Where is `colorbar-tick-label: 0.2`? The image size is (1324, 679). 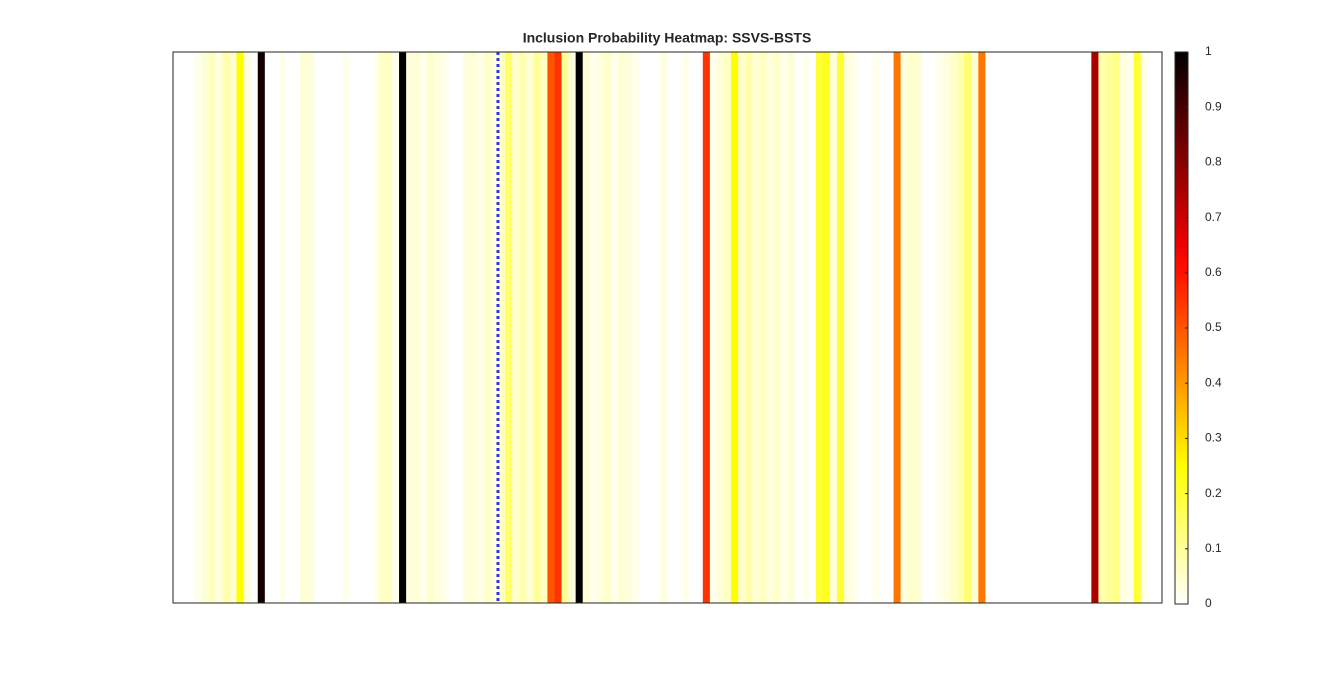 colorbar-tick-label: 0.2 is located at coordinates (1213, 493).